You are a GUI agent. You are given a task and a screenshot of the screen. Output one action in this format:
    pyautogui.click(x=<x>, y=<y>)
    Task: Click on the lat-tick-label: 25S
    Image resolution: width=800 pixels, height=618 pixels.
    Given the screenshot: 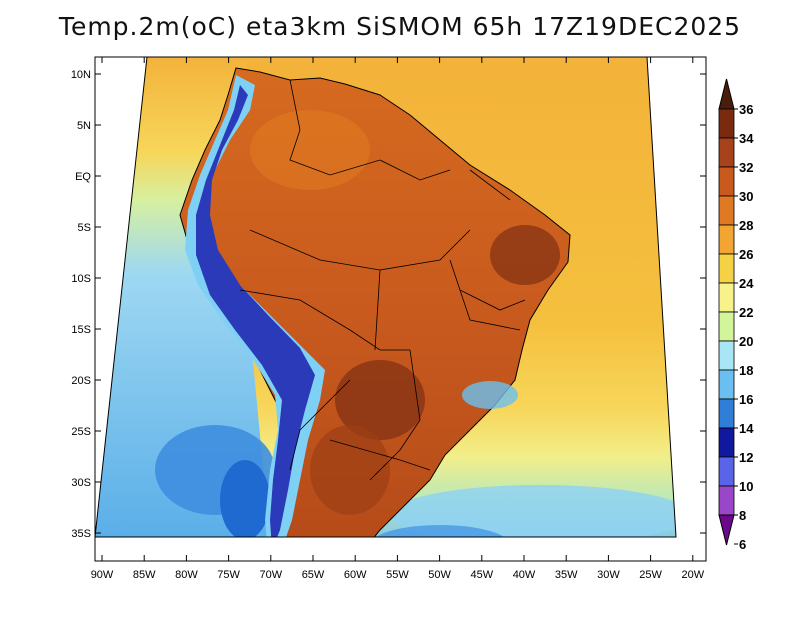 What is the action you would take?
    pyautogui.click(x=81, y=432)
    